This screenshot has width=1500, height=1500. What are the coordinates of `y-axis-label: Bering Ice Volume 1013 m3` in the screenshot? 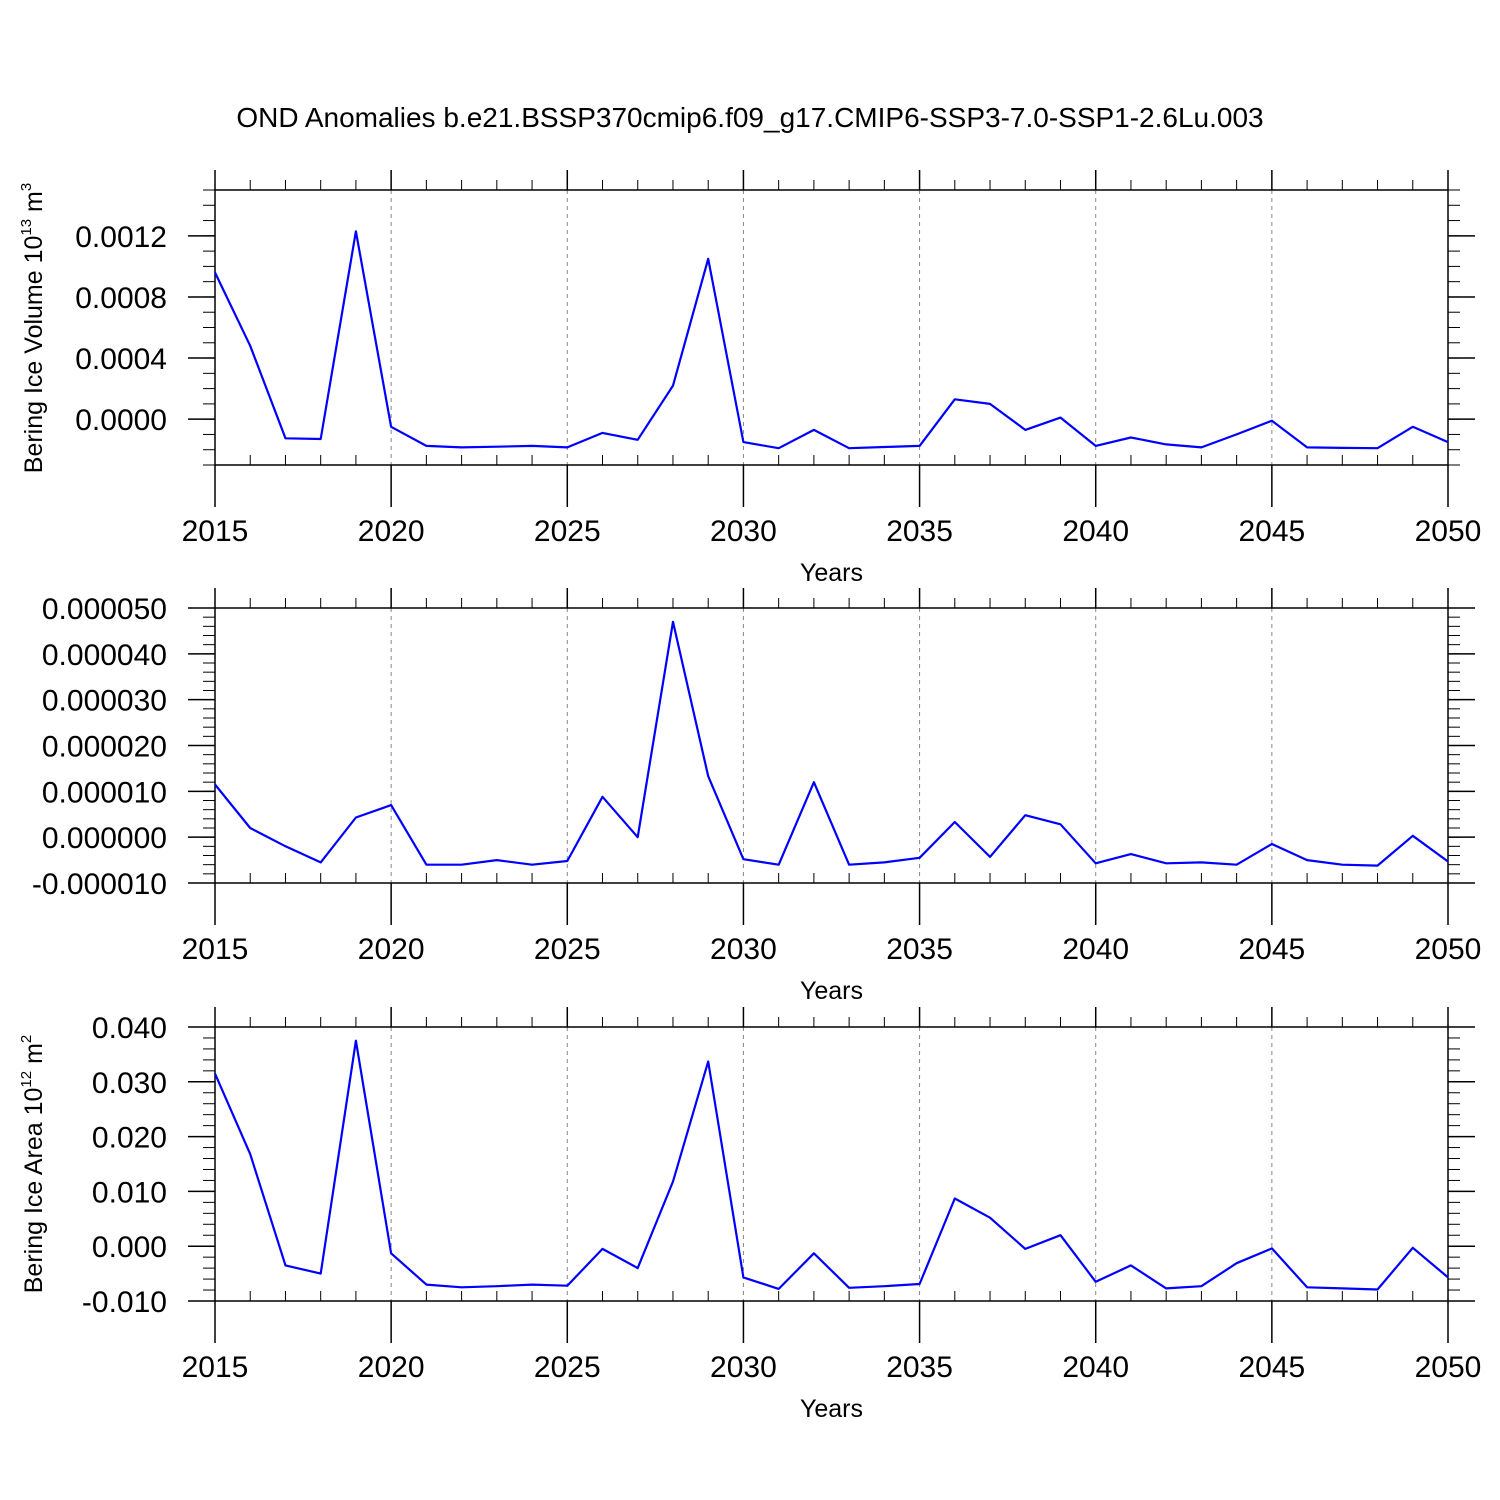 It's located at (33, 328).